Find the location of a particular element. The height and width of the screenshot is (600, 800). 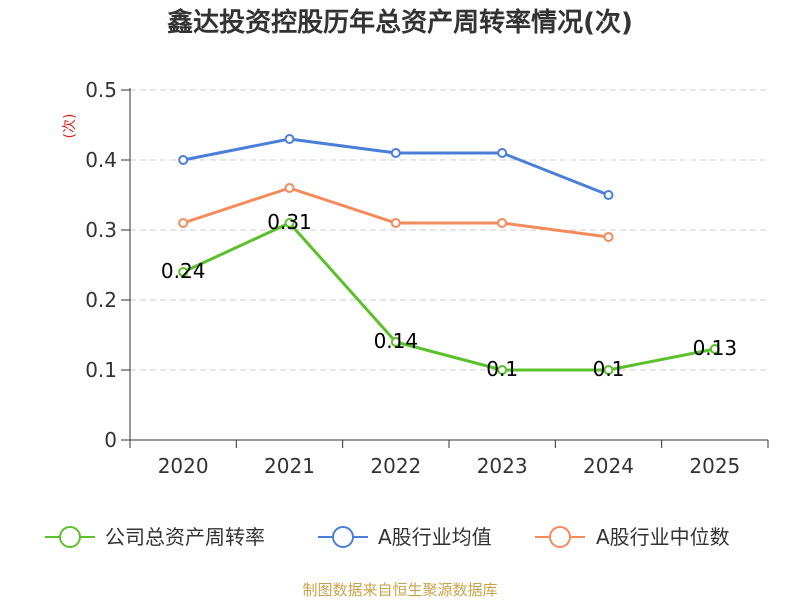

legend-label: A股行业均值 is located at coordinates (435, 537).